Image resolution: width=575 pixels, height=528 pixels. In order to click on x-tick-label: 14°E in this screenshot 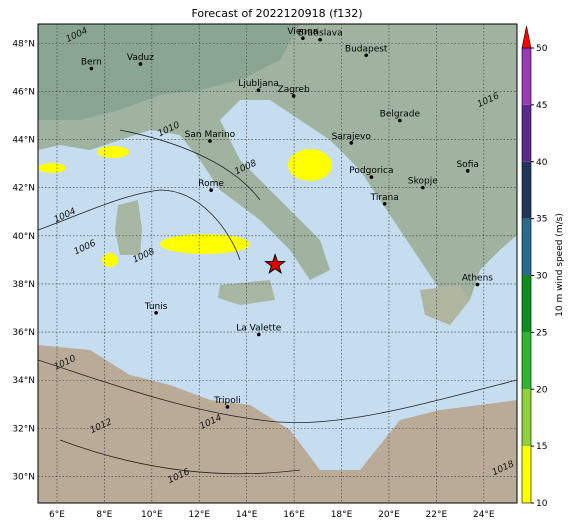, I will do `click(247, 515)`.